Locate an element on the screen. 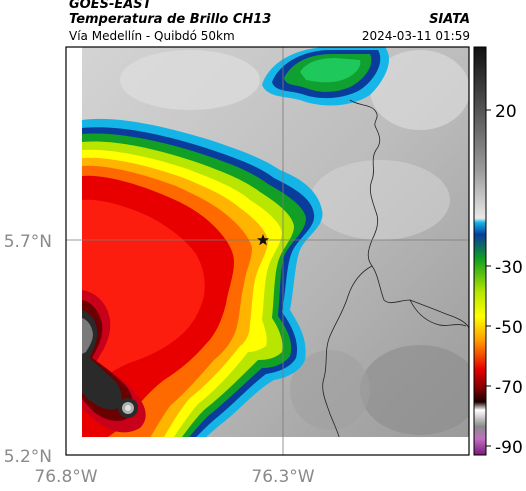  star-icon is located at coordinates (263, 240).